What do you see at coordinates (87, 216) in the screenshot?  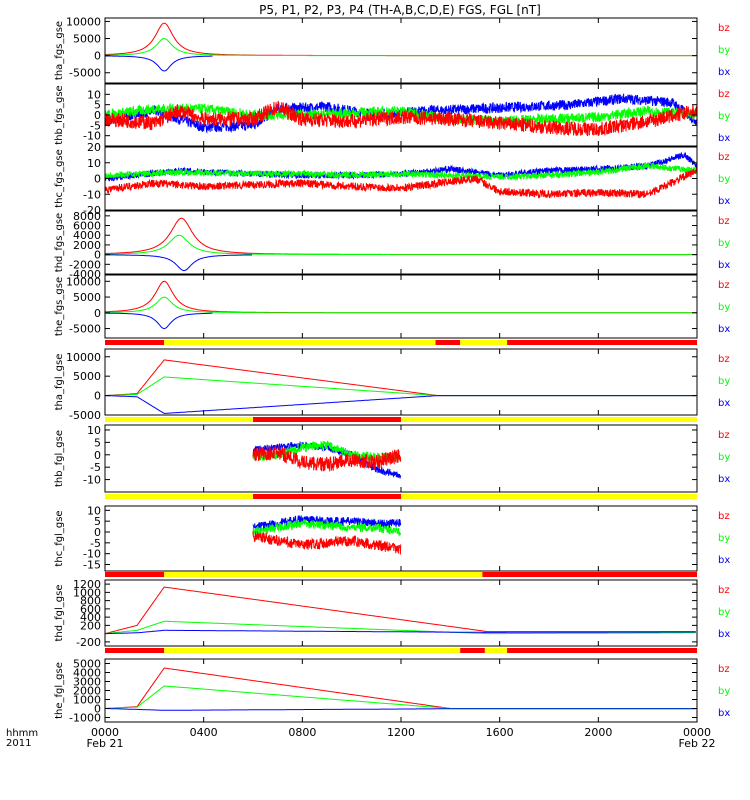 I see `y-tick-label: 8000` at bounding box center [87, 216].